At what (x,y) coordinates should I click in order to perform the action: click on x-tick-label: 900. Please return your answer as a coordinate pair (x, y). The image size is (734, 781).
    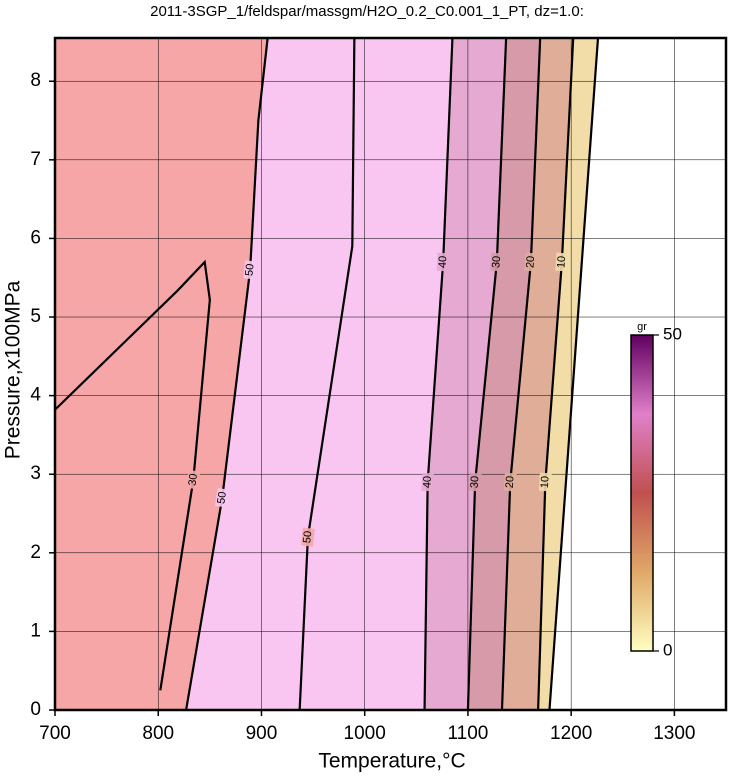
    Looking at the image, I should click on (262, 733).